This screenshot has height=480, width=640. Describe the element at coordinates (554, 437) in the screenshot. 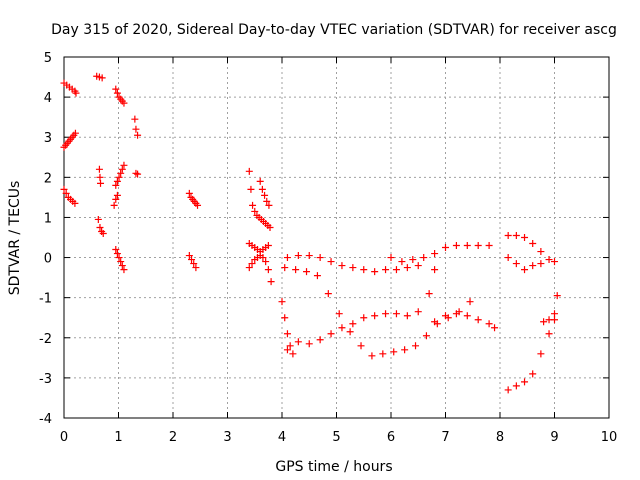

I see `x-tick-label: 9` at that location.